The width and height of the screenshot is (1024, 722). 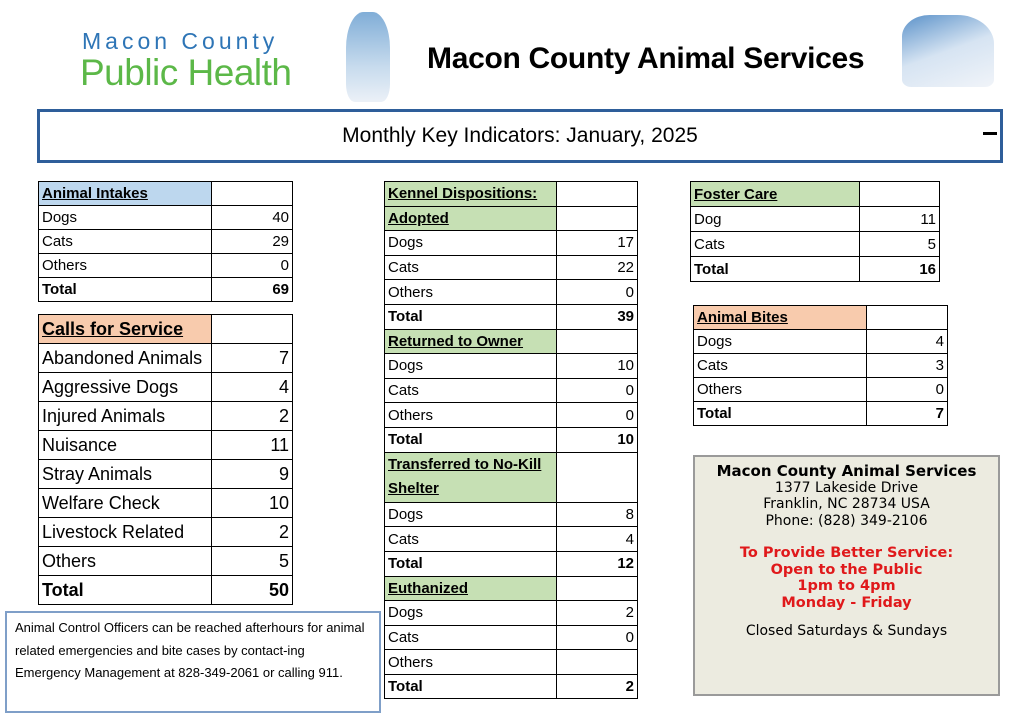 I want to click on info-city: Franklin, NC 28734 USA, so click(x=846, y=504).